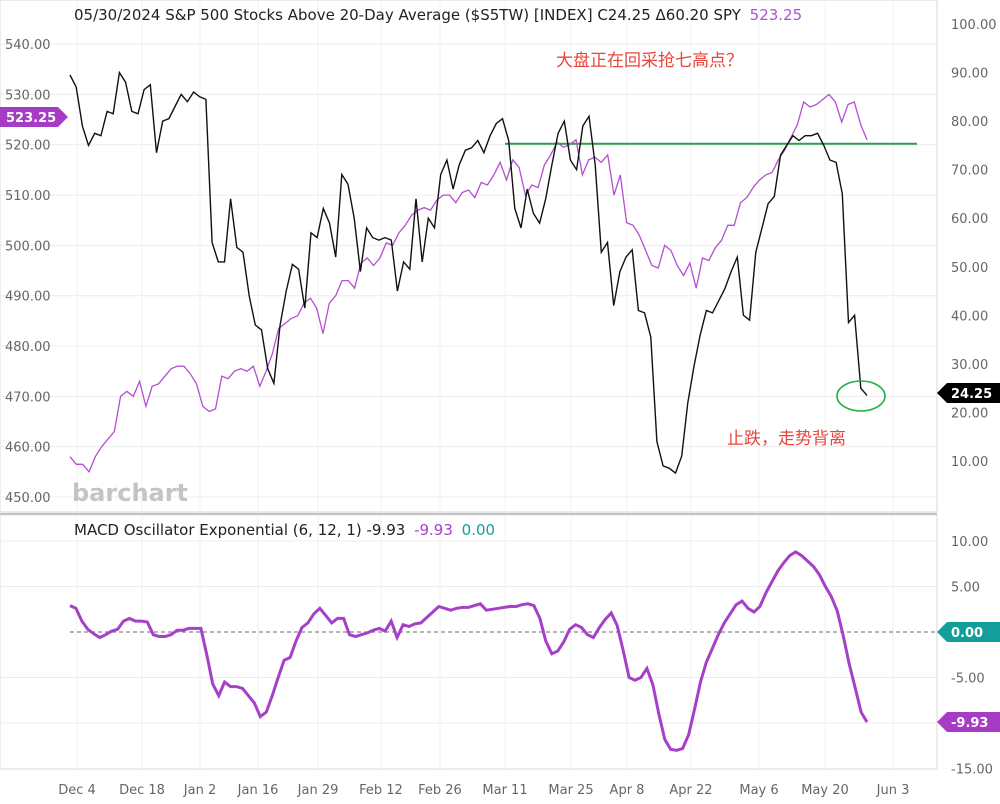 Image resolution: width=1000 pixels, height=804 pixels. What do you see at coordinates (478, 530) in the screenshot?
I see `macd-value-hist: 0.00` at bounding box center [478, 530].